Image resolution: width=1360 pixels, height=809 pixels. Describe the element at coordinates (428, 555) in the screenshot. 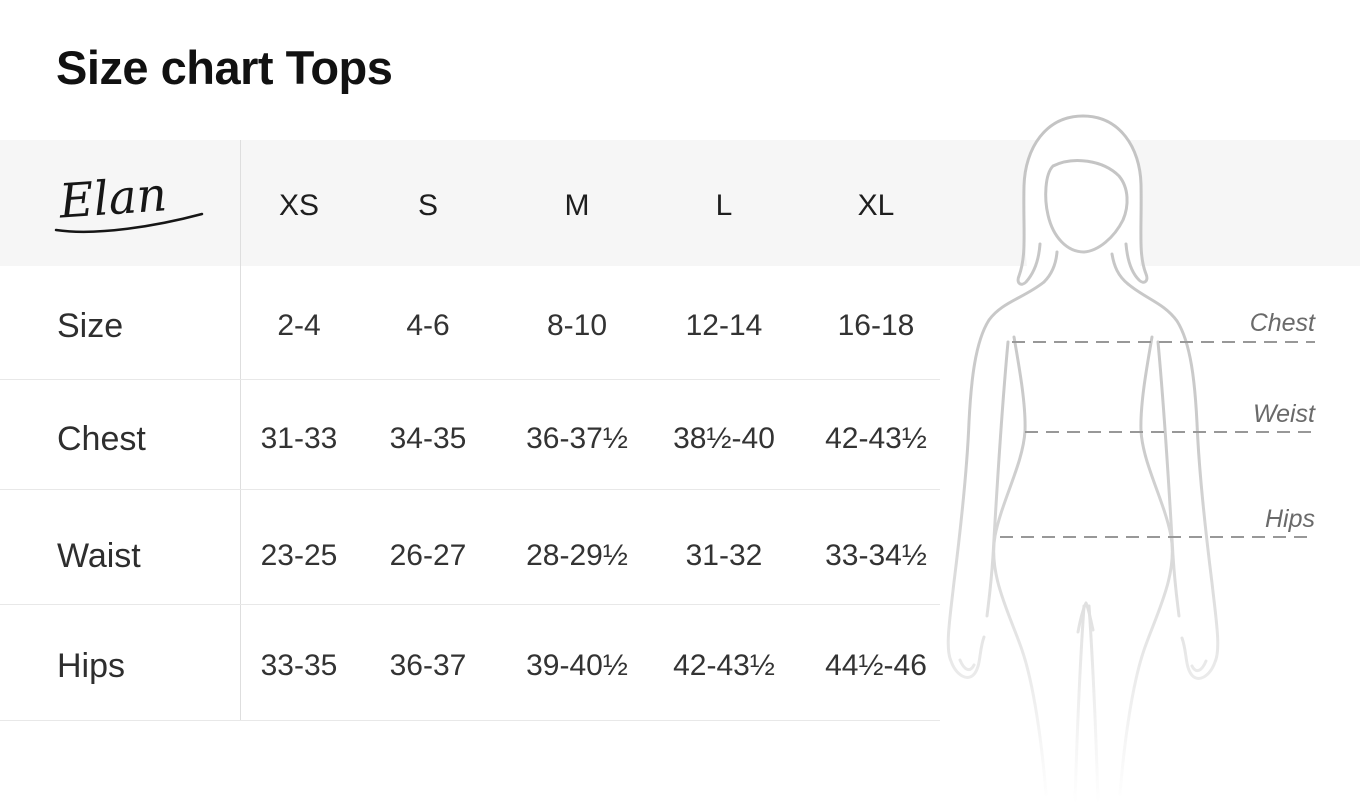

I see `table-cell: 26-27` at that location.